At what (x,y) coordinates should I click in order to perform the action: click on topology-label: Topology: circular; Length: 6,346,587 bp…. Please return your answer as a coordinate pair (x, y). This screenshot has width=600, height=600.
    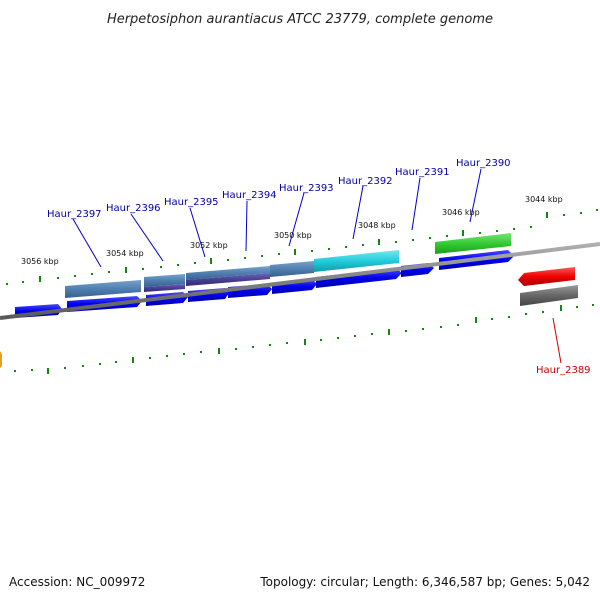
    Looking at the image, I should click on (425, 582).